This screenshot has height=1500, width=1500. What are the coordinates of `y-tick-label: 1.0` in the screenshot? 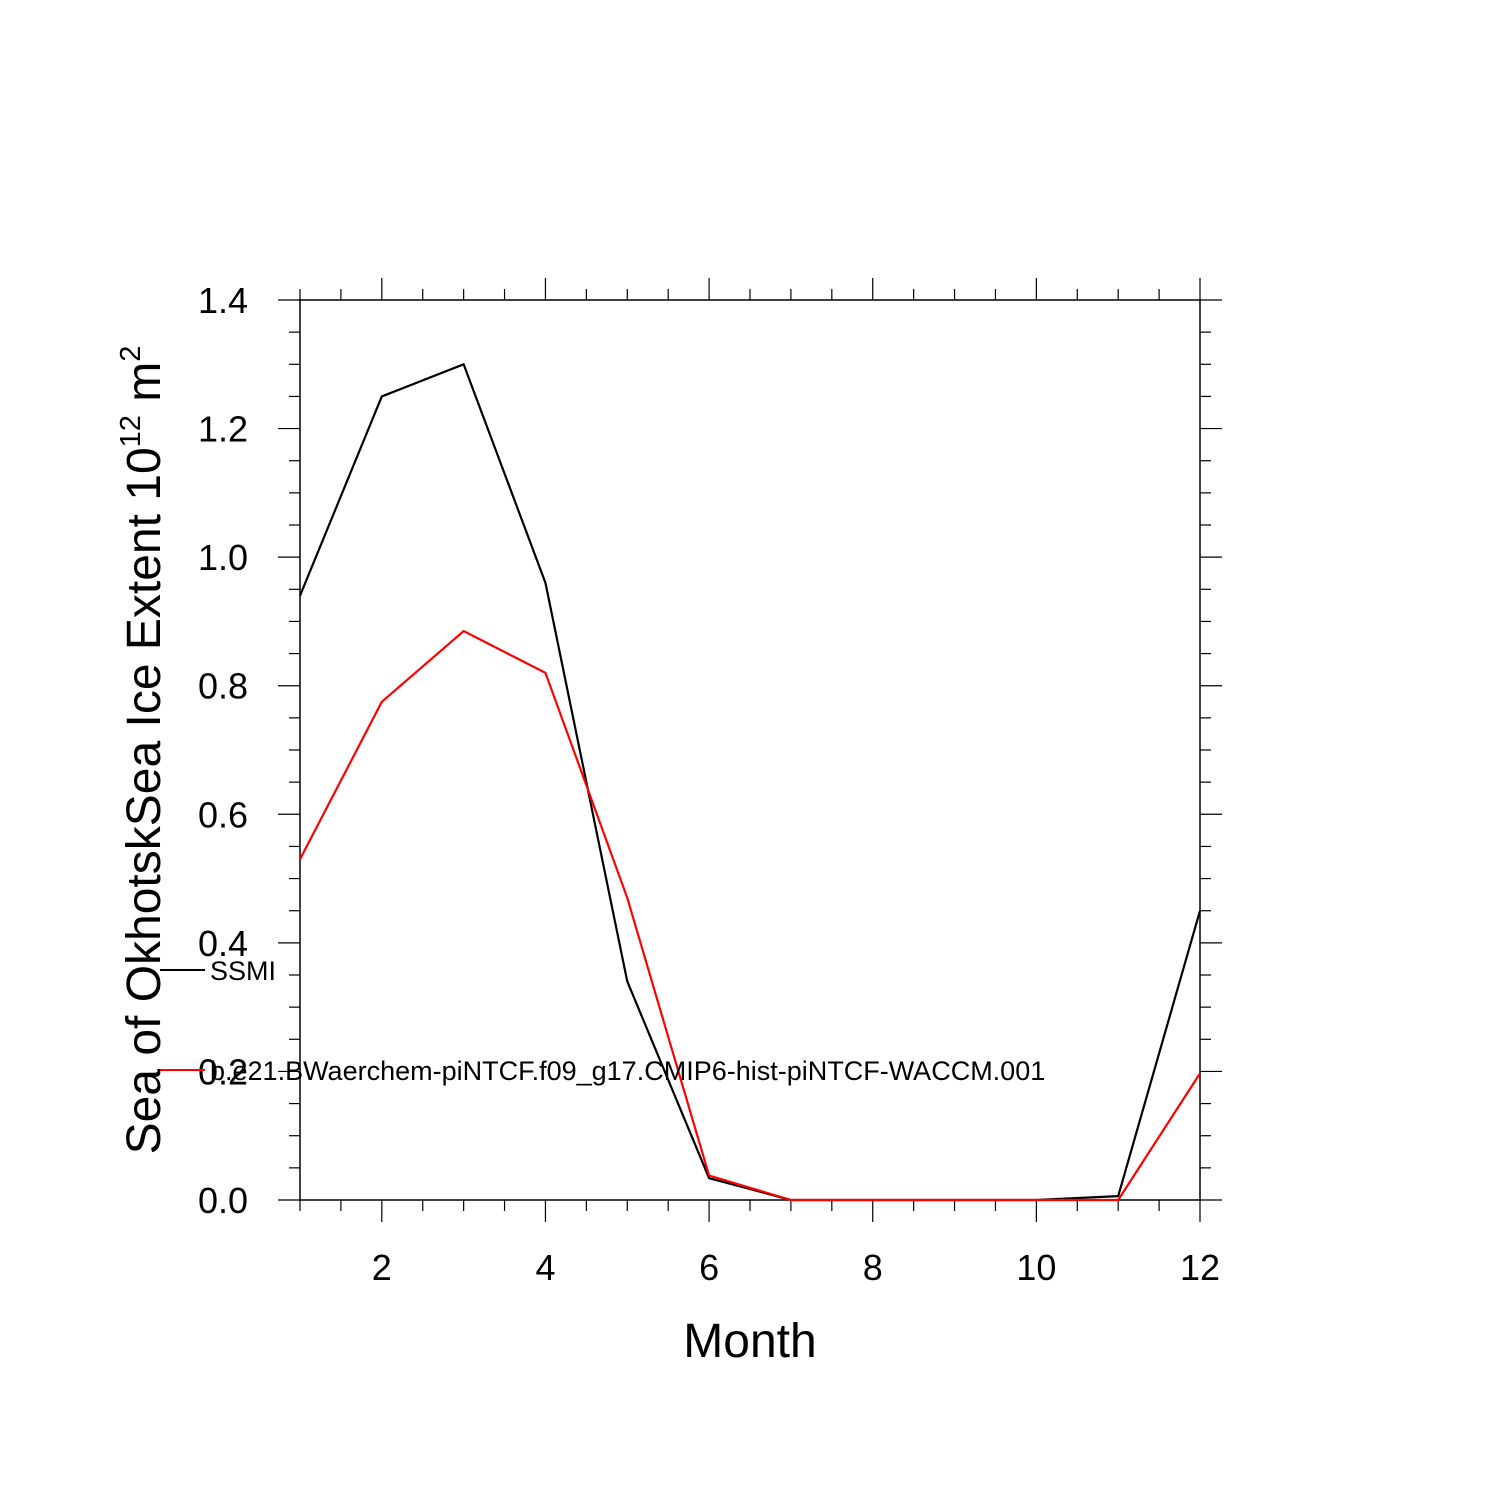 It's located at (223, 557).